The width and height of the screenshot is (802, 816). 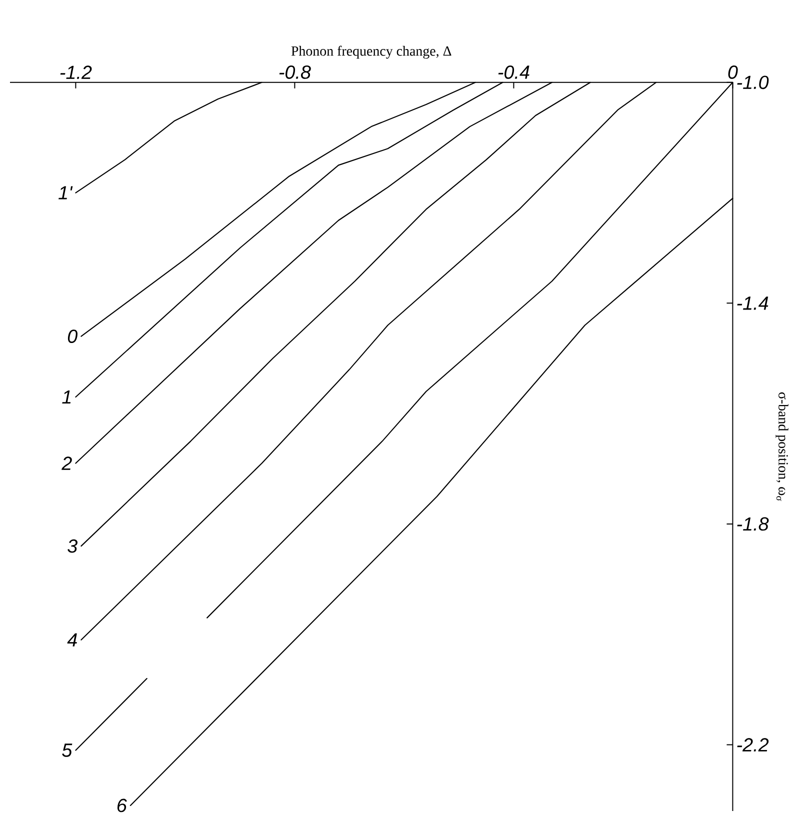 What do you see at coordinates (752, 303) in the screenshot?
I see `y-tick-label: -1.4` at bounding box center [752, 303].